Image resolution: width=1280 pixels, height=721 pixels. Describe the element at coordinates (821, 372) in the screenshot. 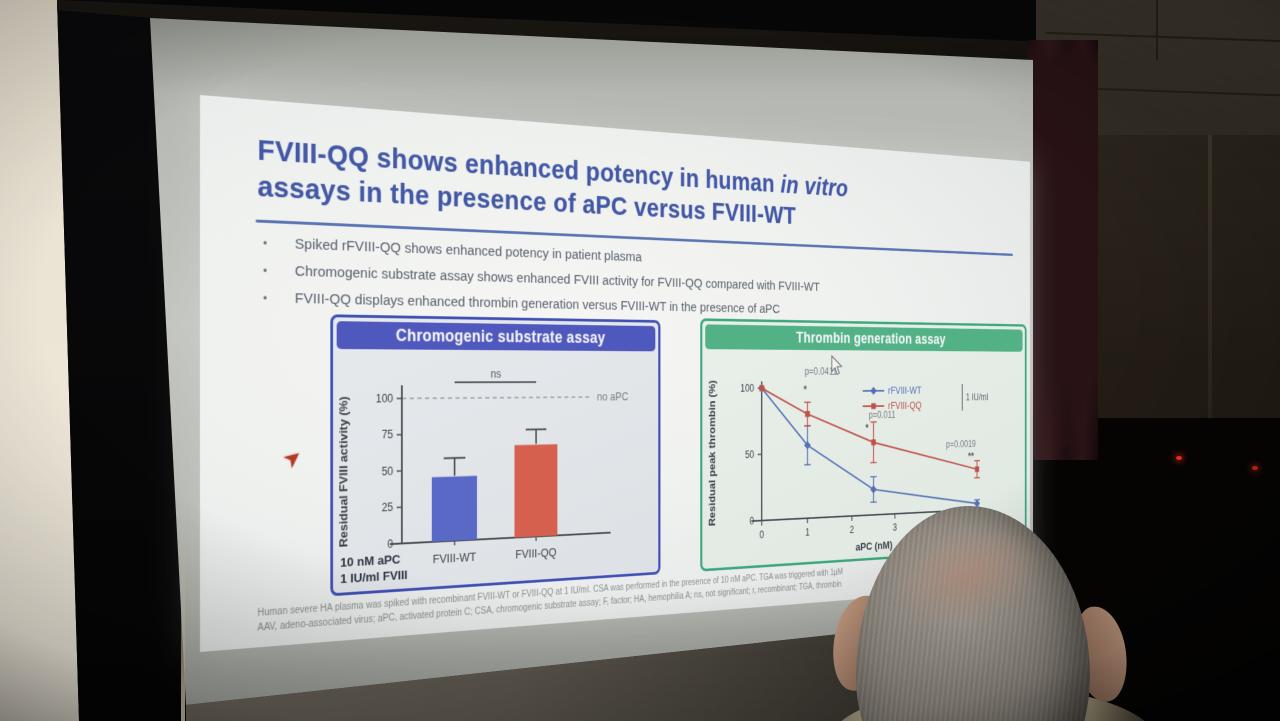

I see `svg-text: p=0.0411` at that location.